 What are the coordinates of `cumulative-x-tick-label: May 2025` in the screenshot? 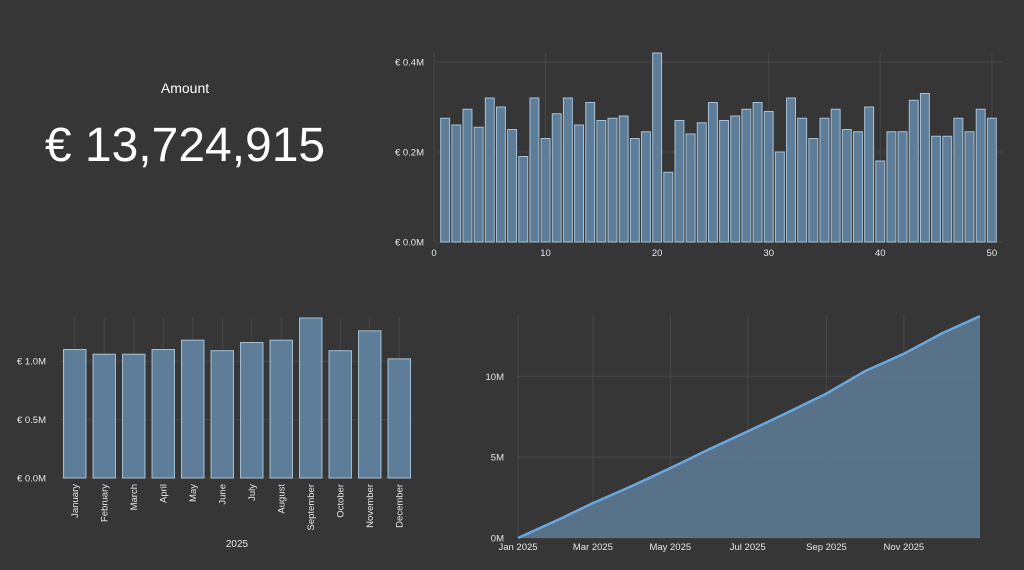 It's located at (670, 547).